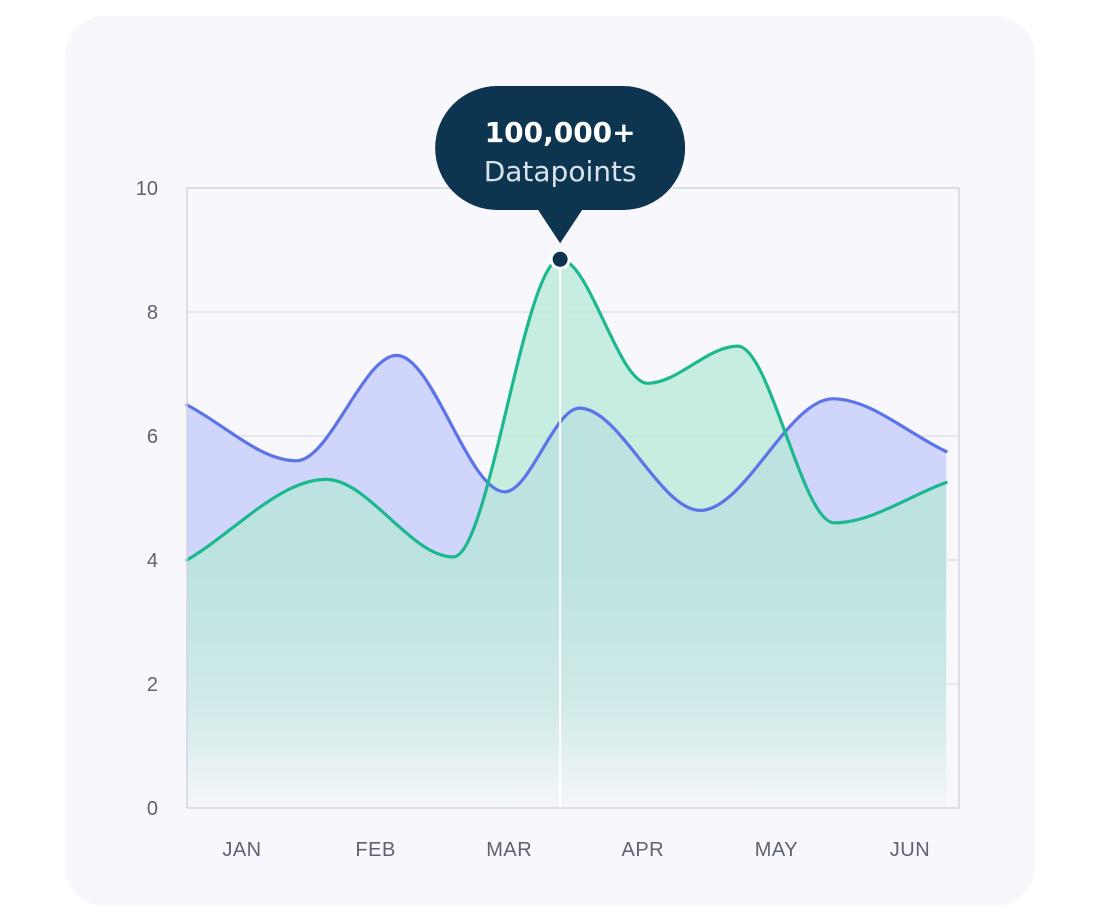 This screenshot has height=920, width=1100. I want to click on highlighted-point, so click(560, 259).